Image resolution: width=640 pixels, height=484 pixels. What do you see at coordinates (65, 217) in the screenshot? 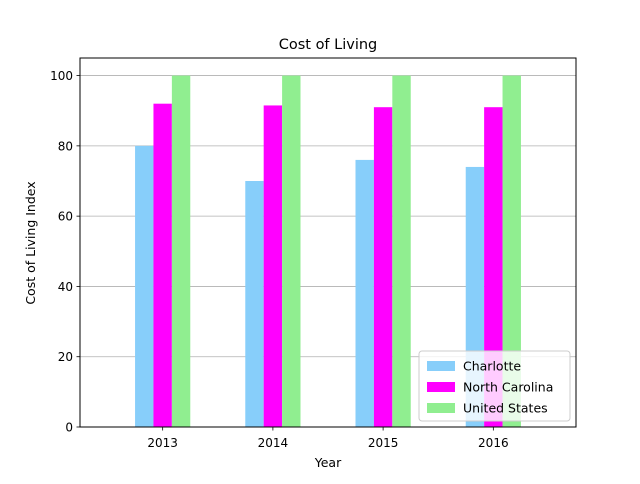
I see `y-tick-label: 60` at bounding box center [65, 217].